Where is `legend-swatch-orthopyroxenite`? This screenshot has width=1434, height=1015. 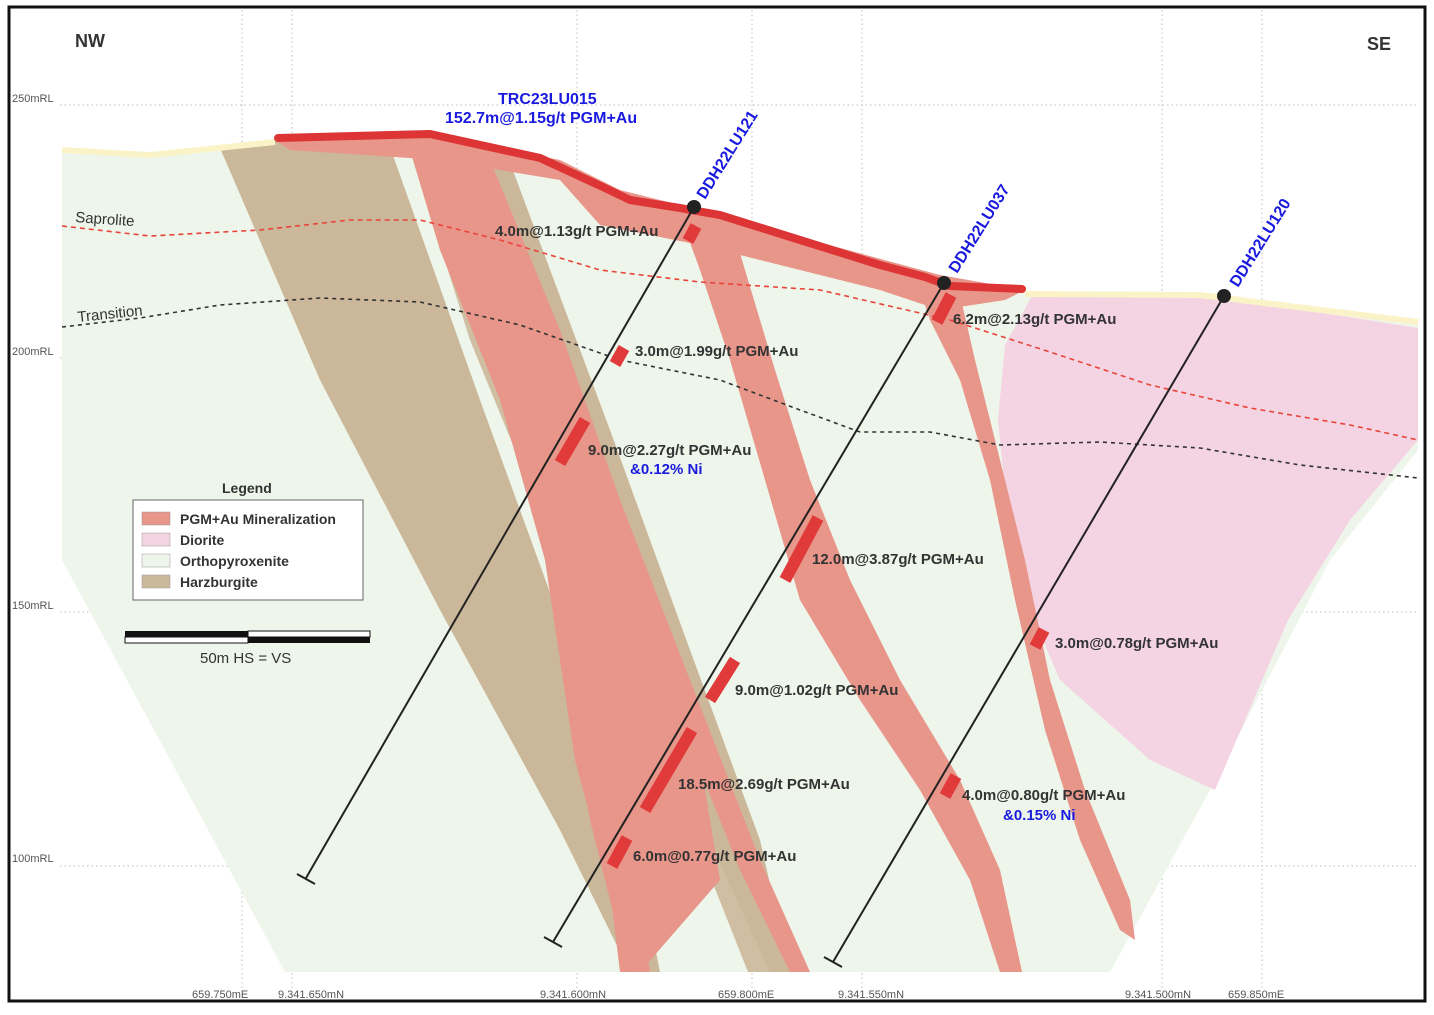 legend-swatch-orthopyroxenite is located at coordinates (156, 560).